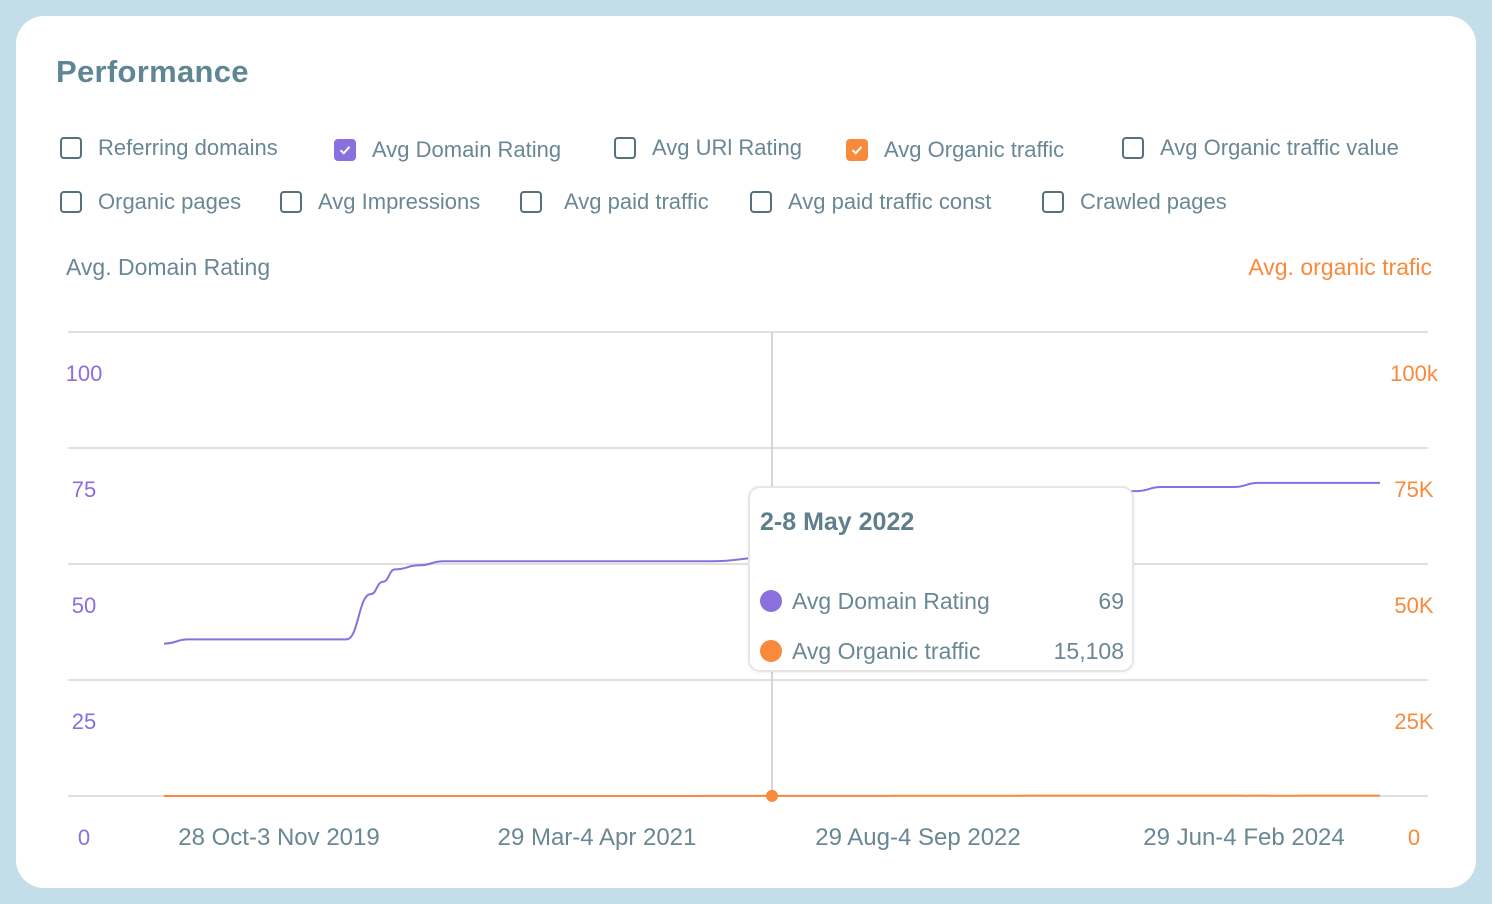  I want to click on right-axis-title: Avg. organic trafic, so click(1340, 267).